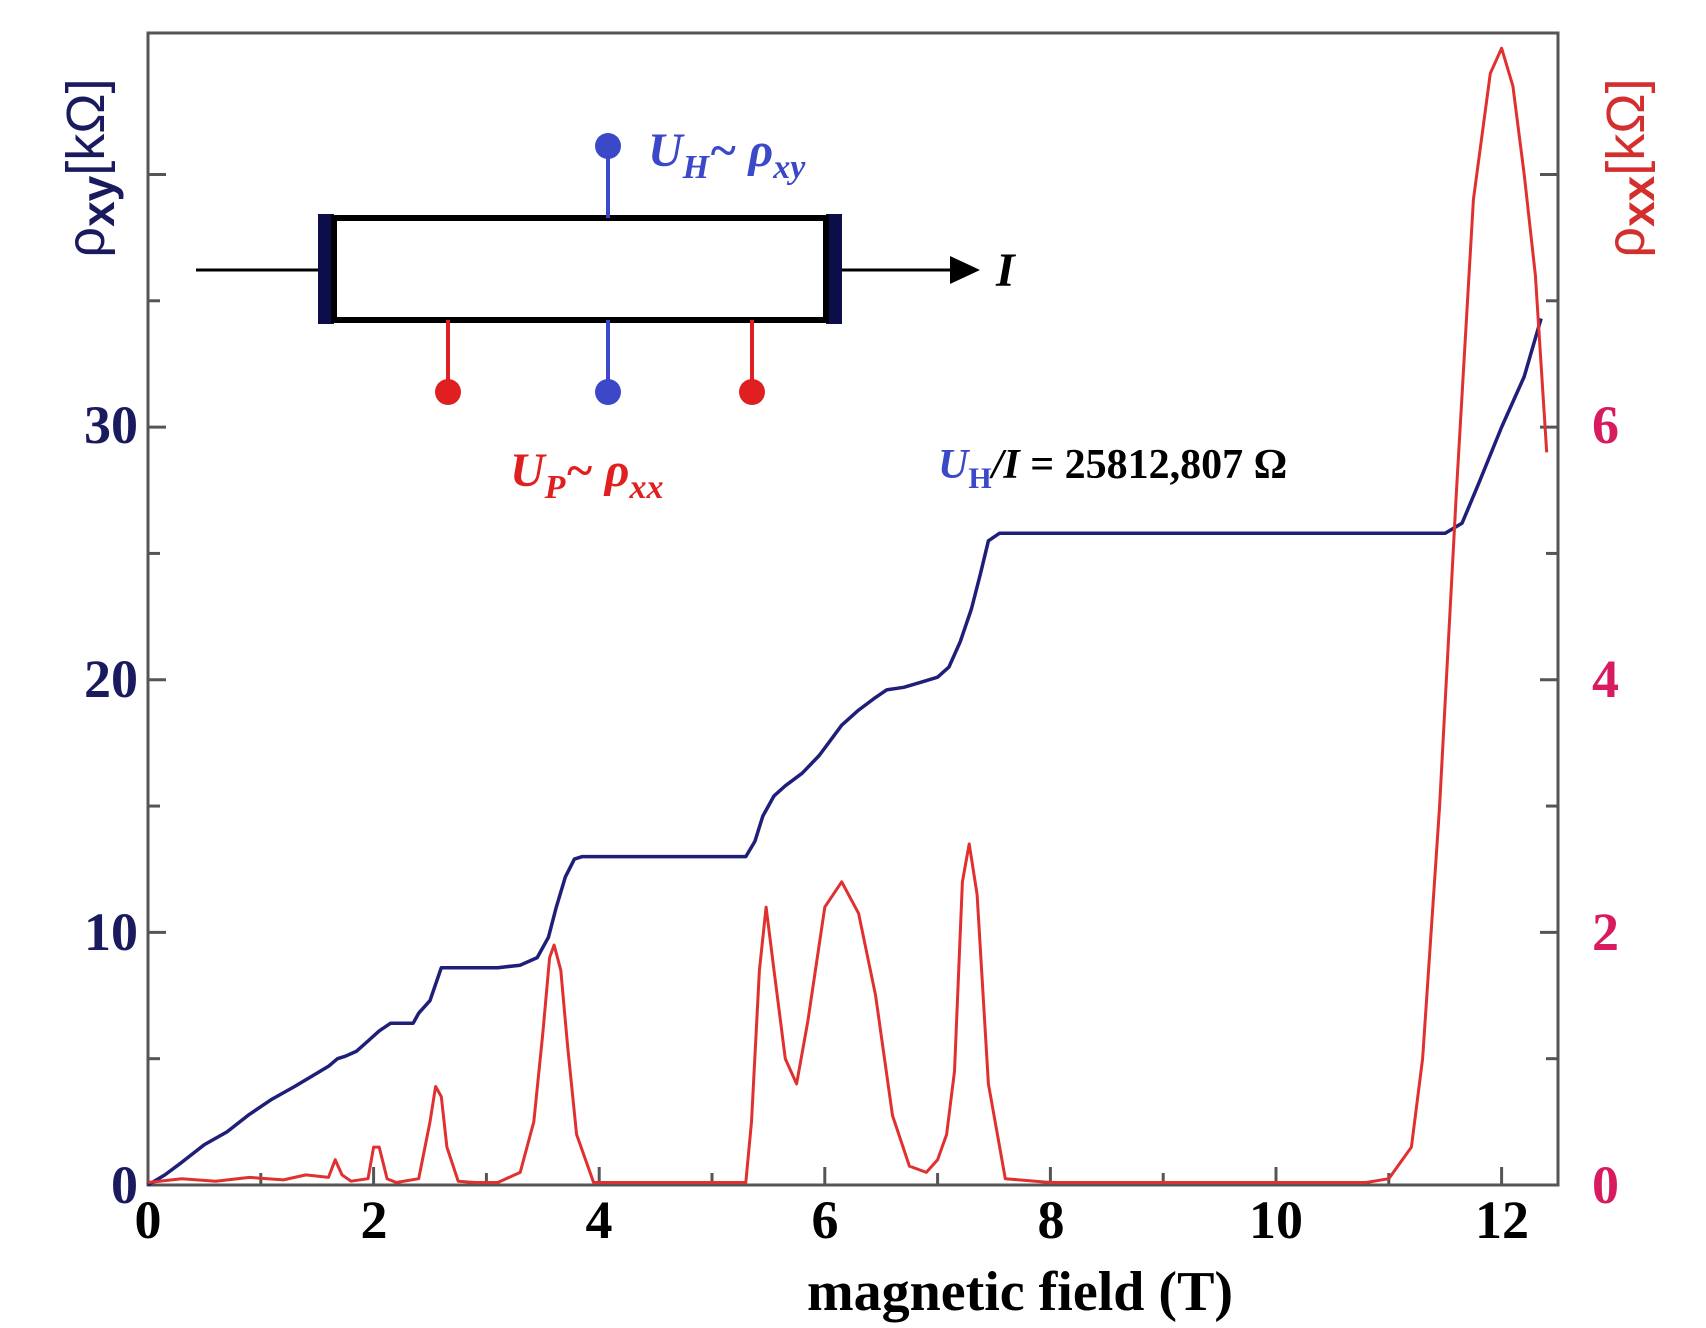  I want to click on x-axis-label: magnetic field (T), so click(1020, 1292).